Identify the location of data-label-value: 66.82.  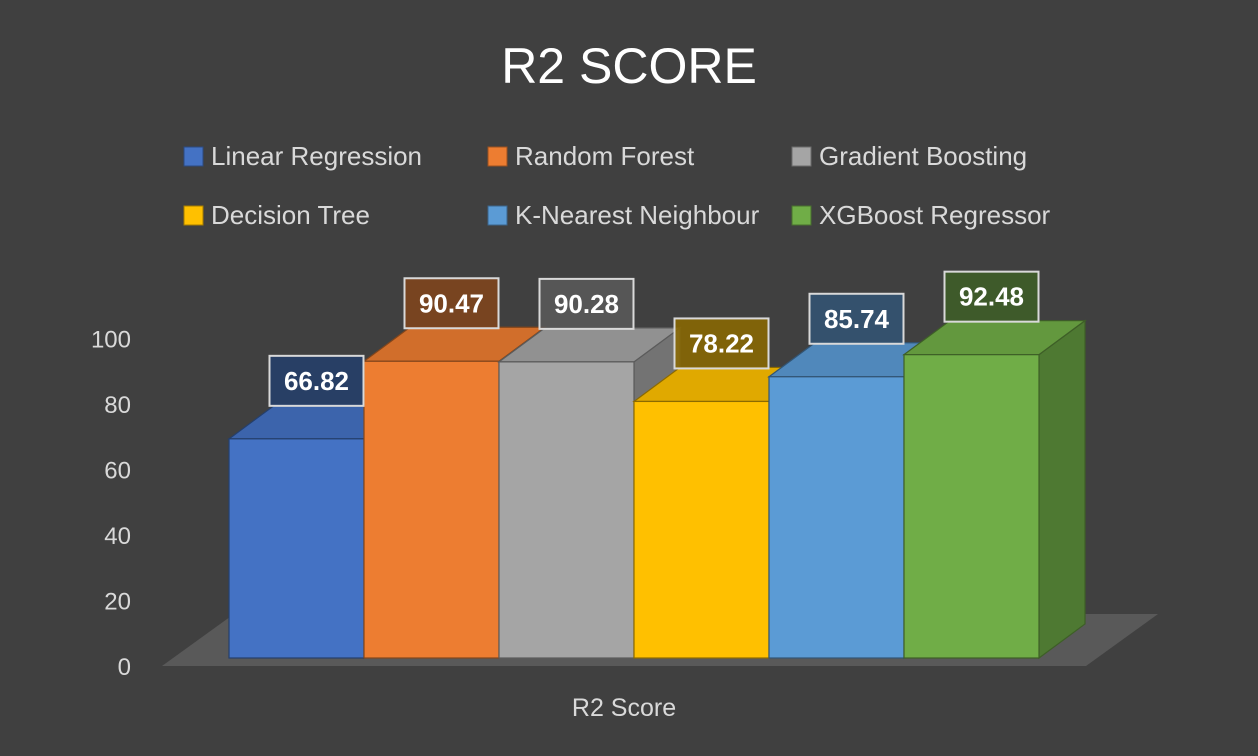
(316, 381).